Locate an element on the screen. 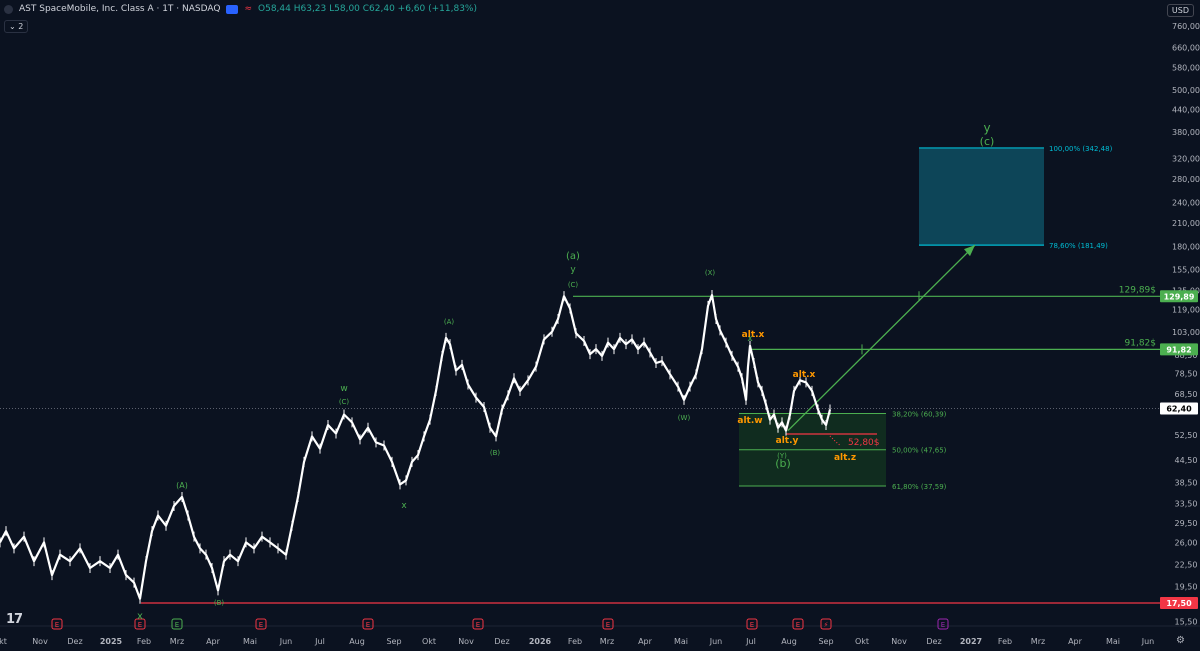 The height and width of the screenshot is (651, 1200). y-tick-label: 78,50 is located at coordinates (1186, 373).